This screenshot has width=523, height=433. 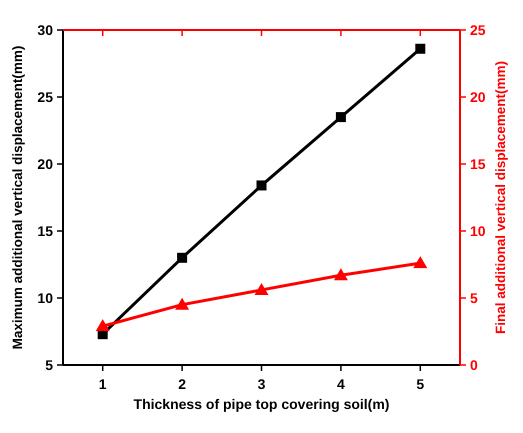 What do you see at coordinates (45, 97) in the screenshot?
I see `y-tick-label: 25` at bounding box center [45, 97].